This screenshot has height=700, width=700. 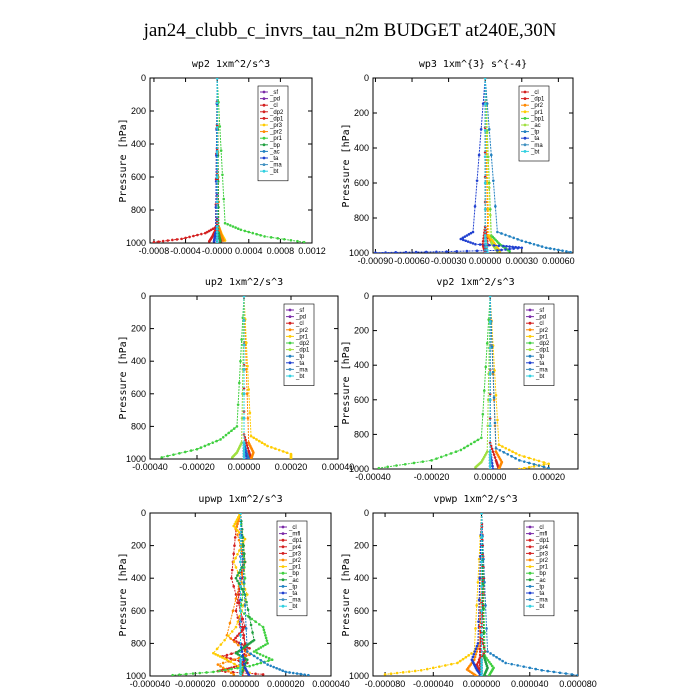 I want to click on legend-entry: _ta, so click(x=540, y=594).